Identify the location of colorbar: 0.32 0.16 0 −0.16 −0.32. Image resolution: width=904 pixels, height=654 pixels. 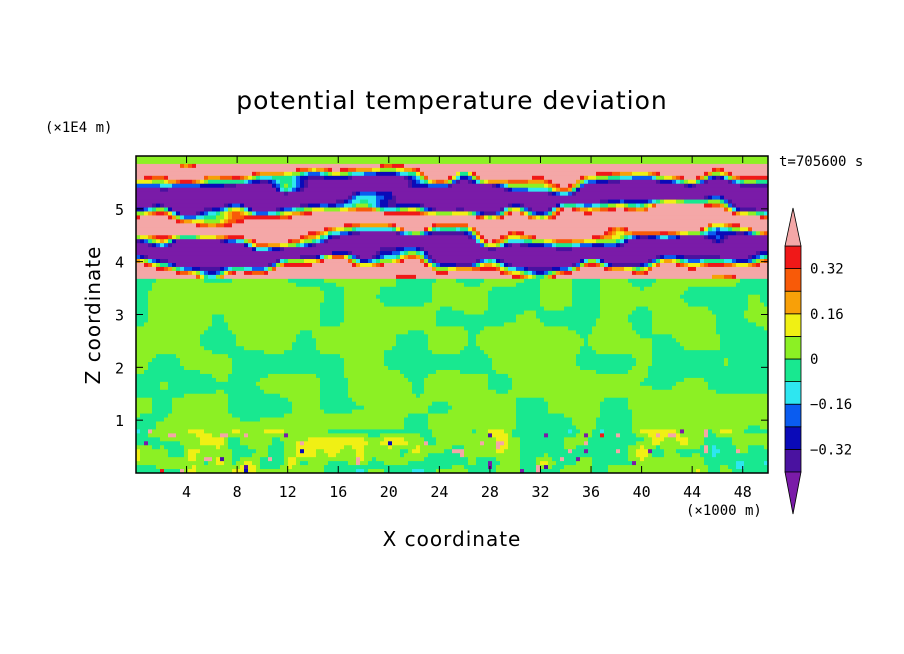
(818, 361).